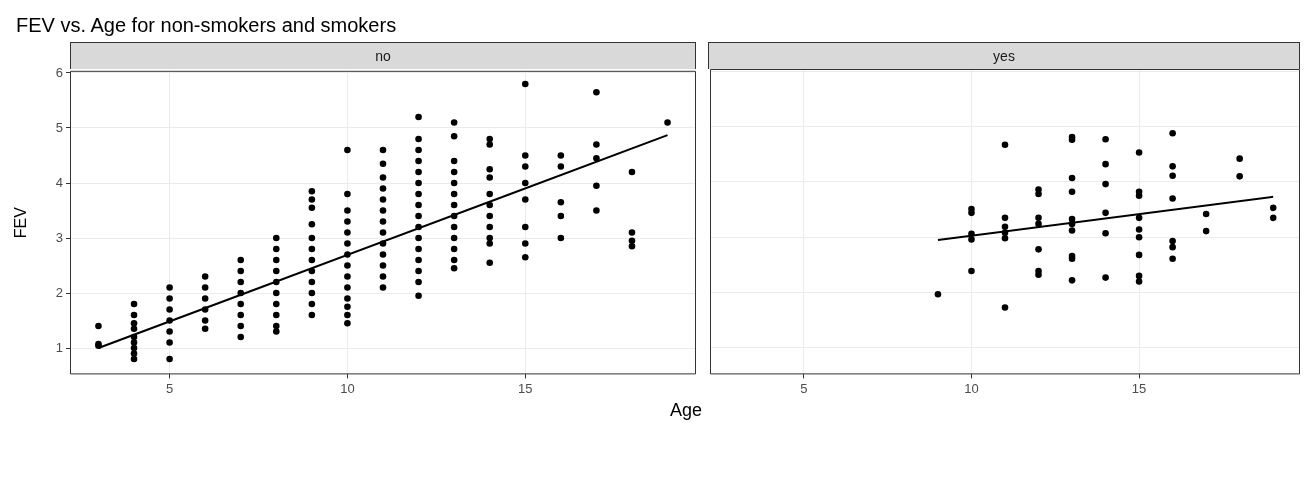 The height and width of the screenshot is (495, 1312). I want to click on chart-subtitle: no, so click(383, 55).